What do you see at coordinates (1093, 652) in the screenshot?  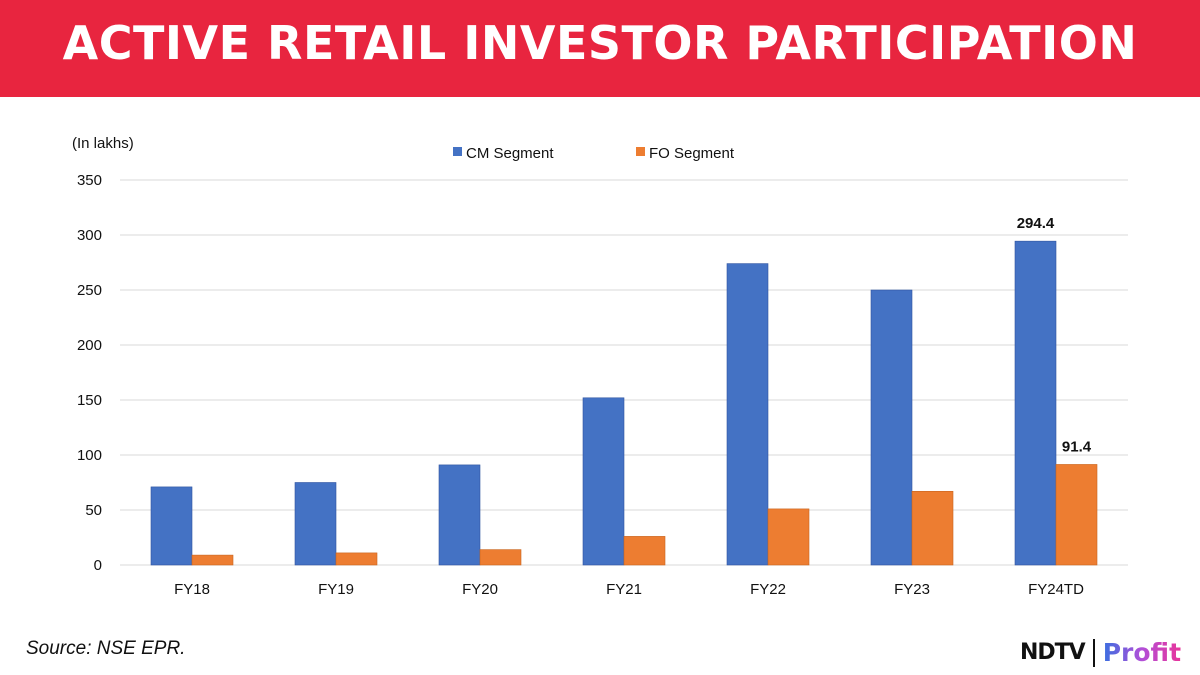 I see `logo-divider` at bounding box center [1093, 652].